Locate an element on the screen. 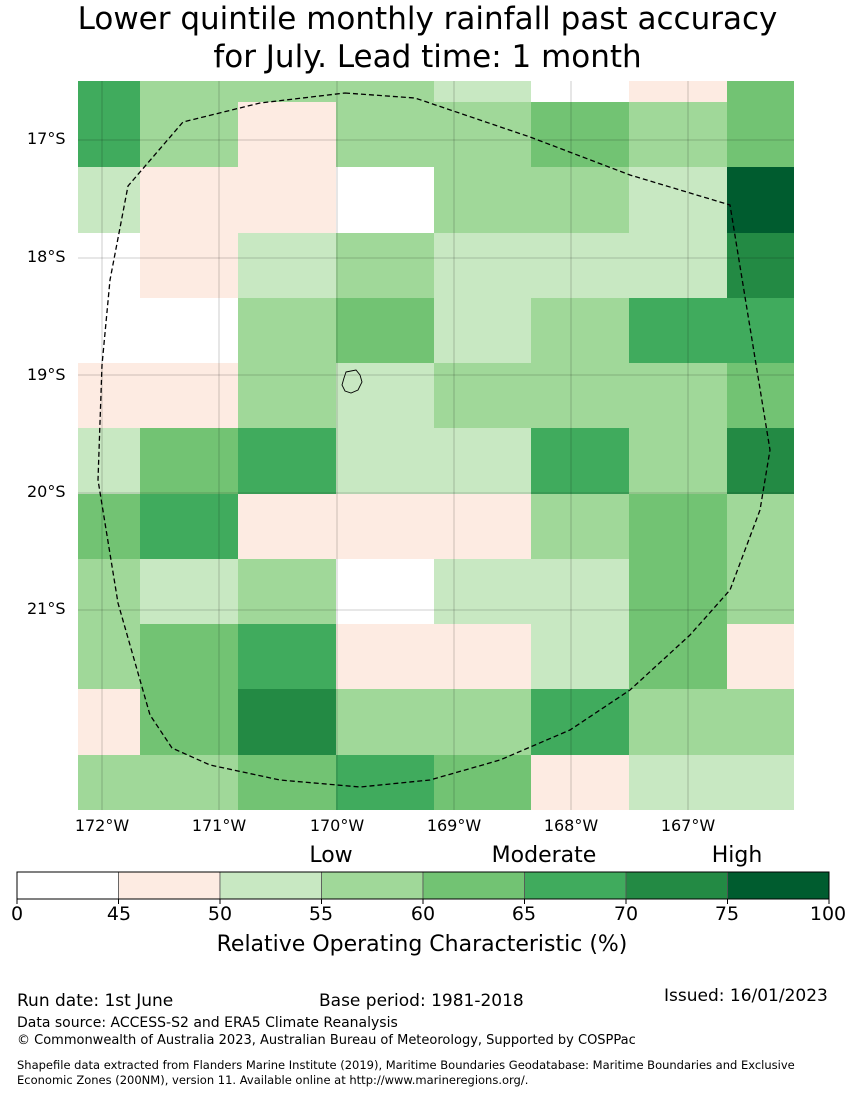 The height and width of the screenshot is (1095, 855). colorbar-tick: 65 is located at coordinates (524, 914).